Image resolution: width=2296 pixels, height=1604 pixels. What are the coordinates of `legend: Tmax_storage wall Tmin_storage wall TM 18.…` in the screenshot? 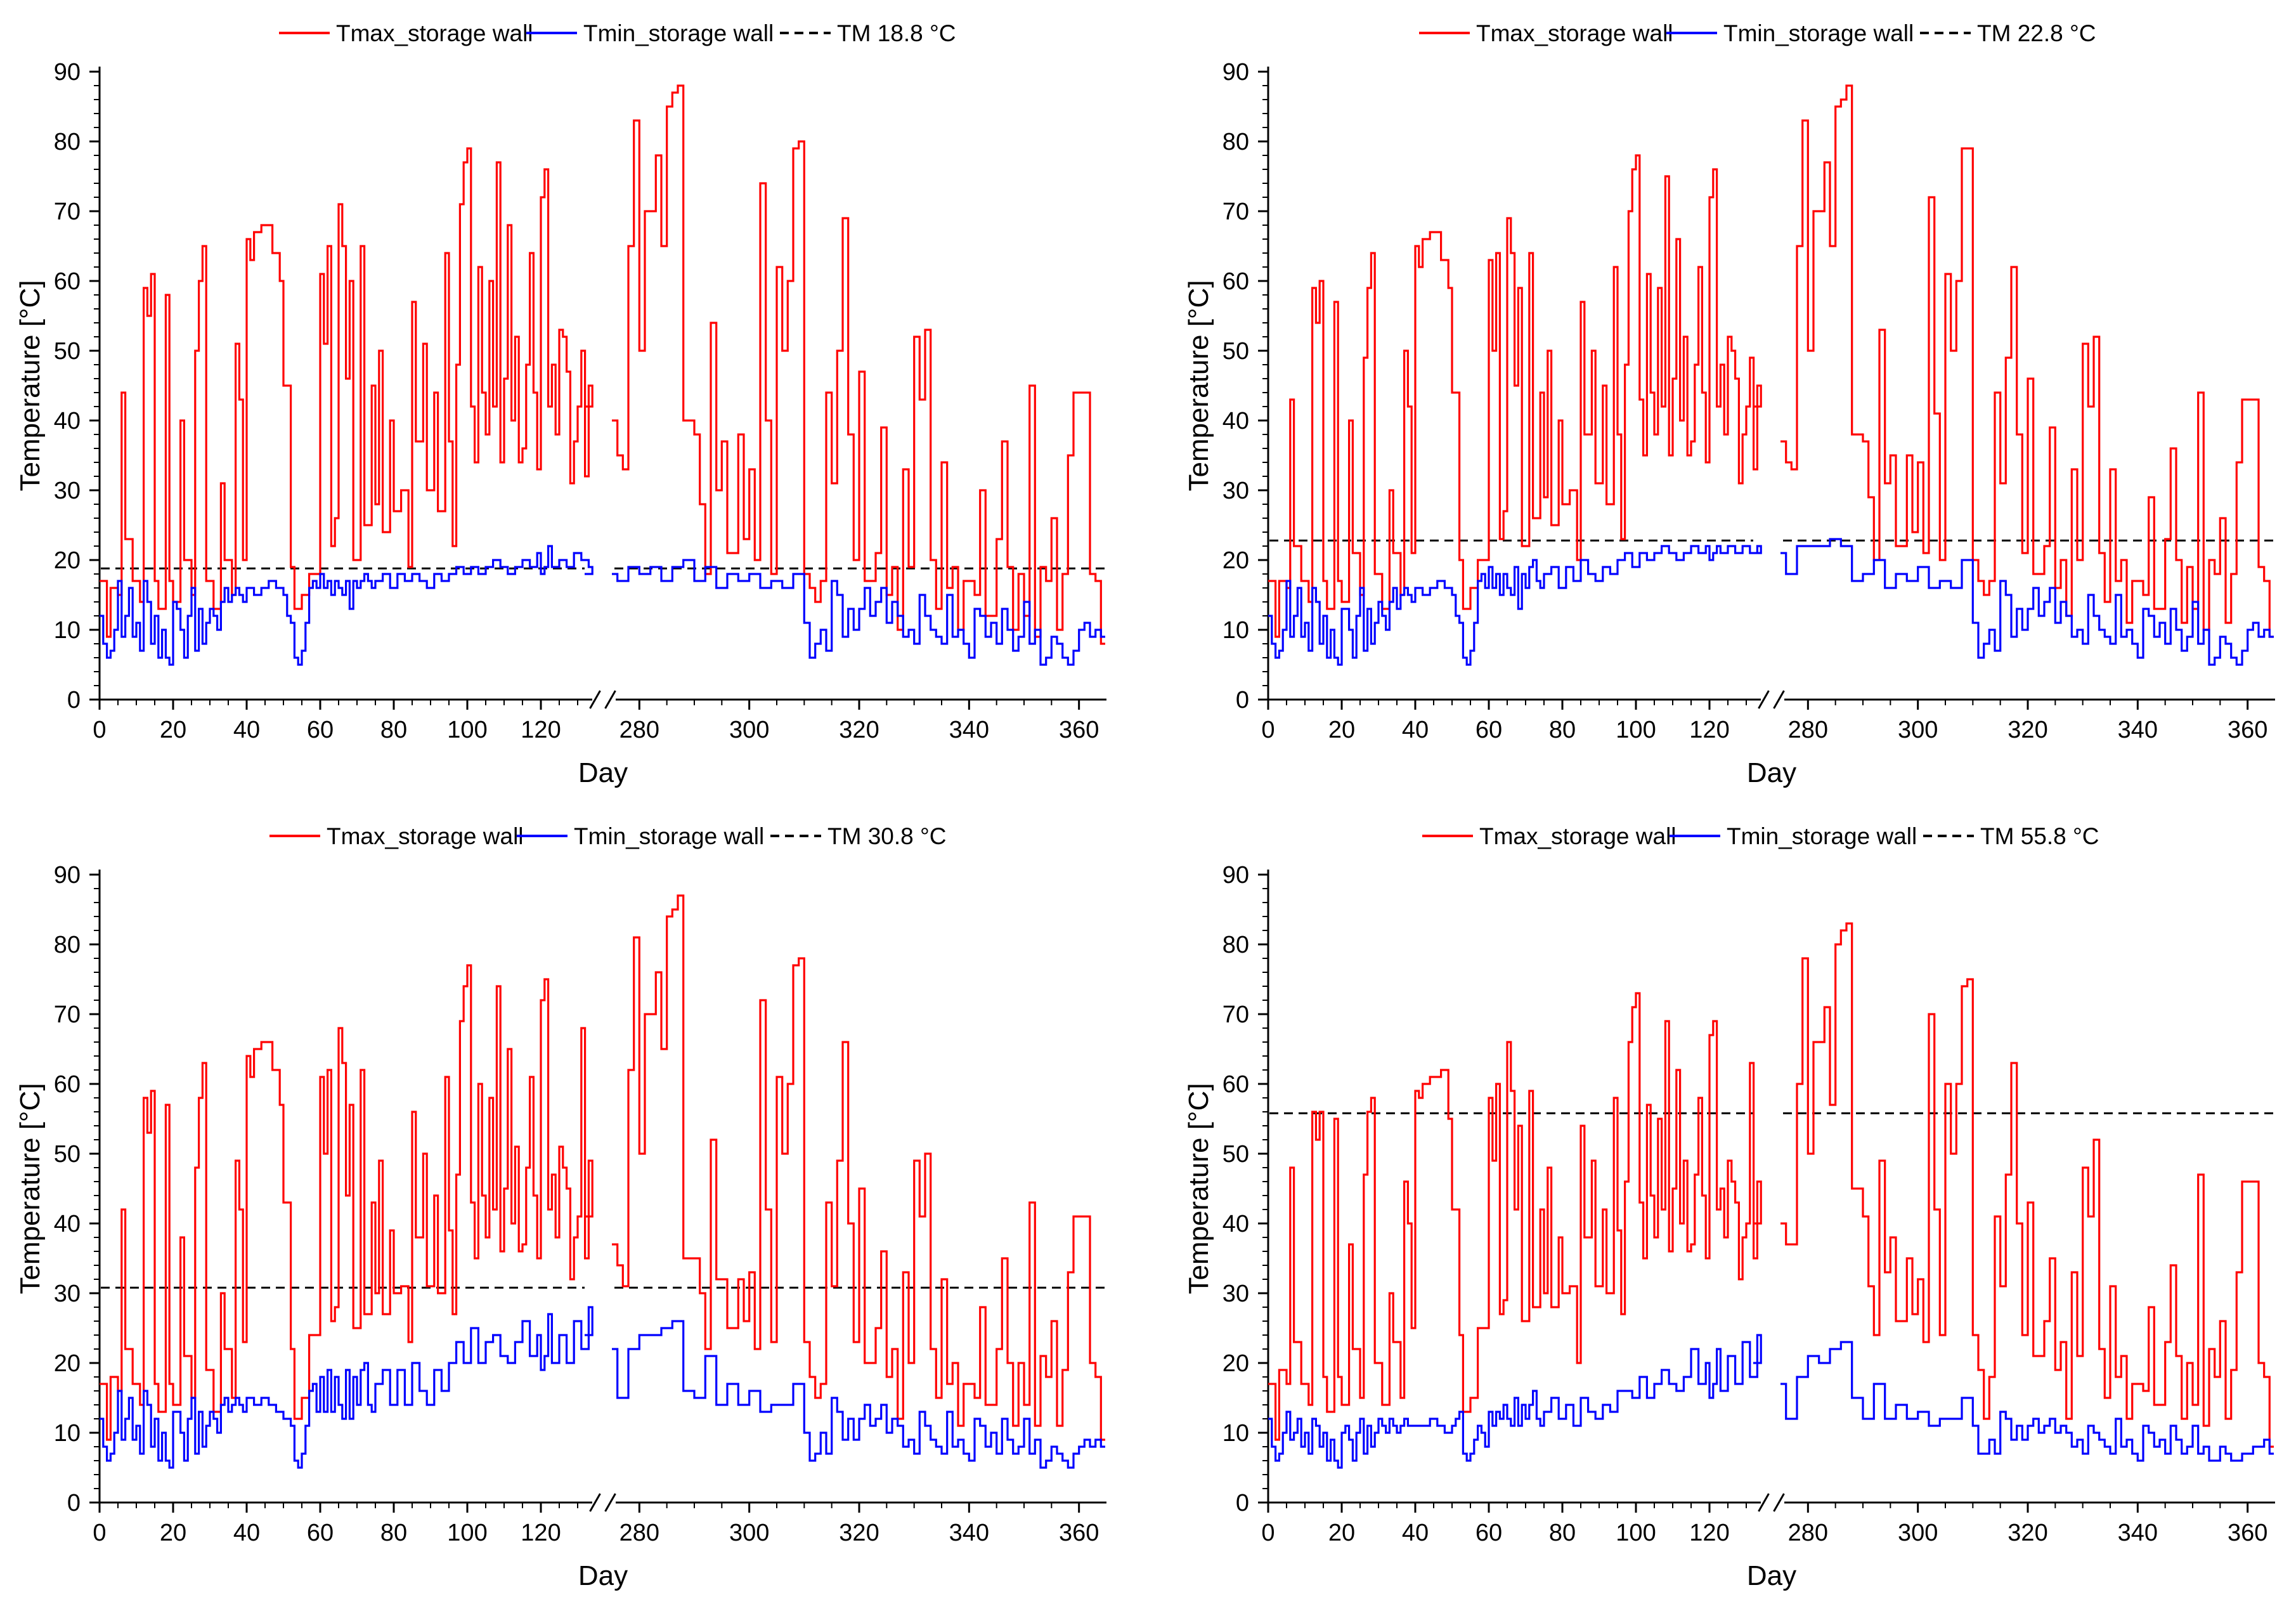 It's located at (617, 33).